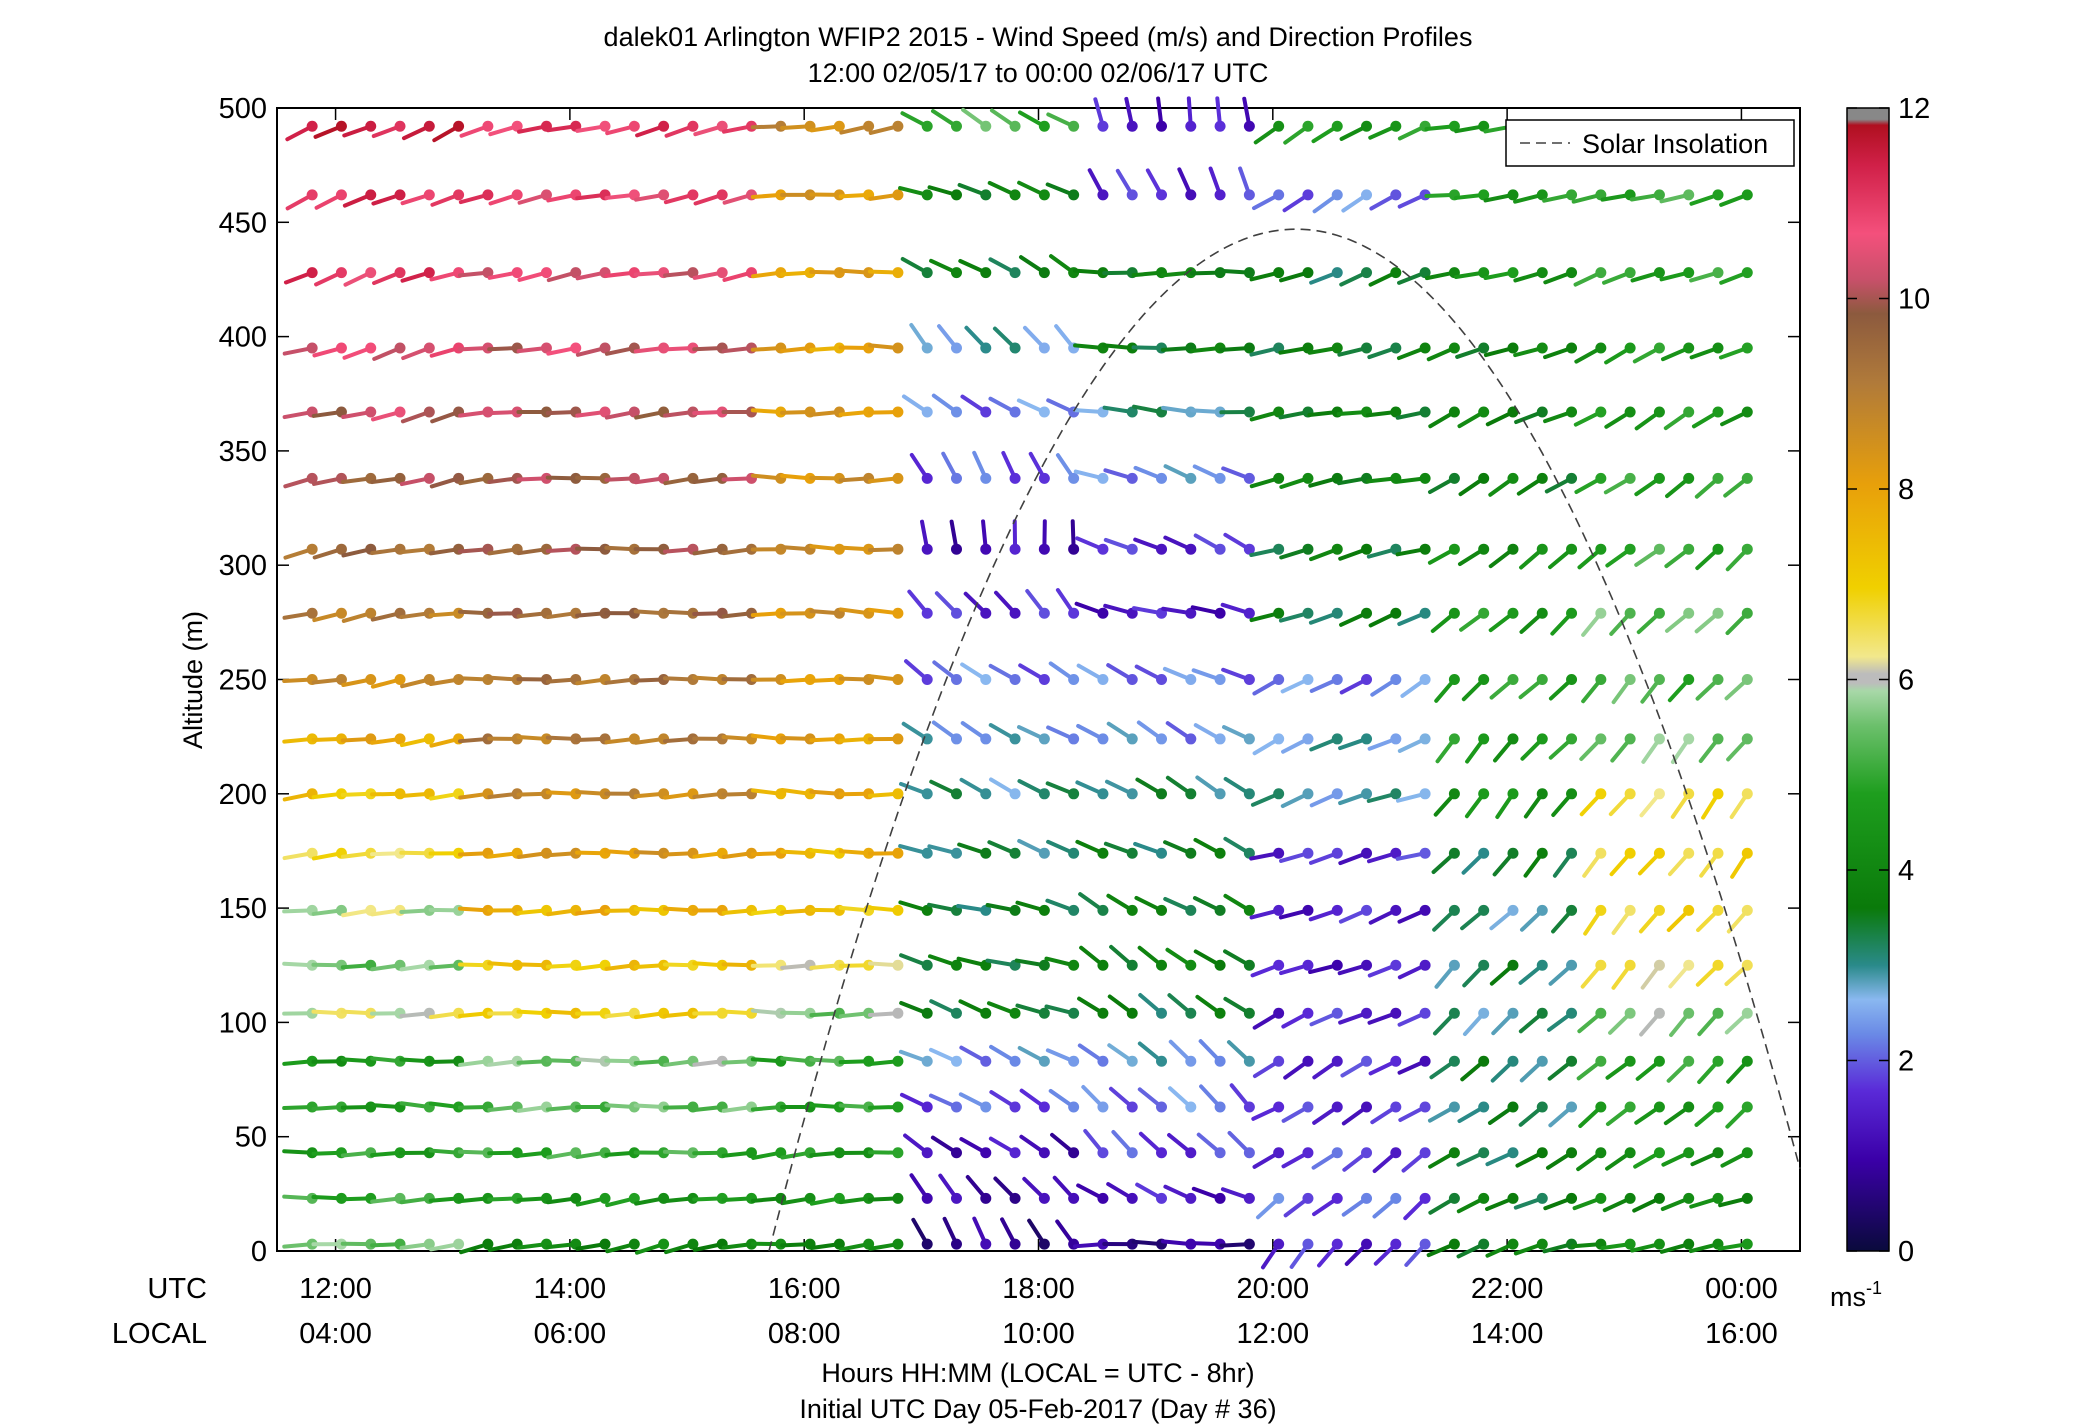 The height and width of the screenshot is (1425, 2098). What do you see at coordinates (243, 681) in the screenshot?
I see `y-tick-label: 250` at bounding box center [243, 681].